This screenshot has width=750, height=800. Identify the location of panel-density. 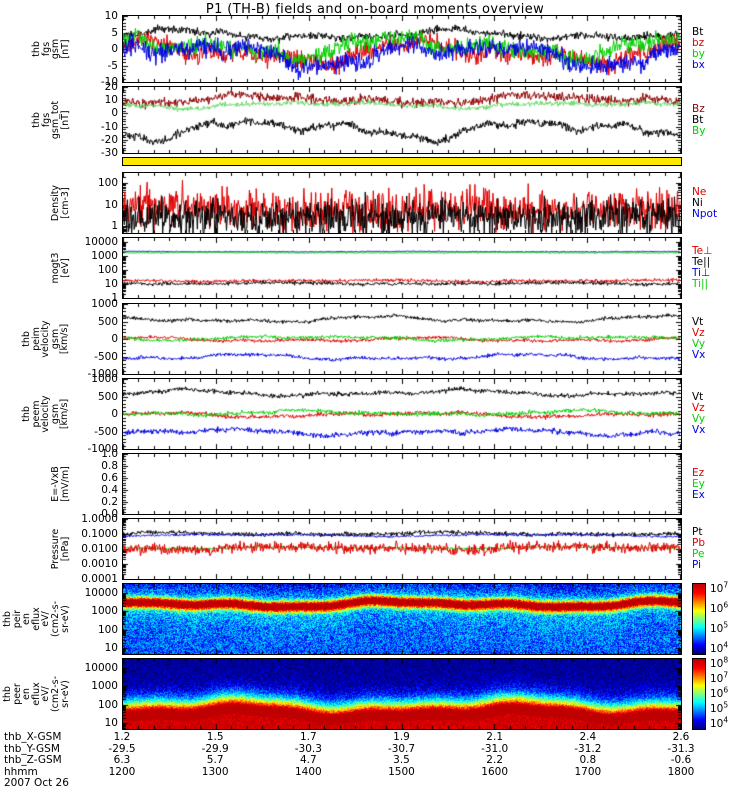
(402, 203).